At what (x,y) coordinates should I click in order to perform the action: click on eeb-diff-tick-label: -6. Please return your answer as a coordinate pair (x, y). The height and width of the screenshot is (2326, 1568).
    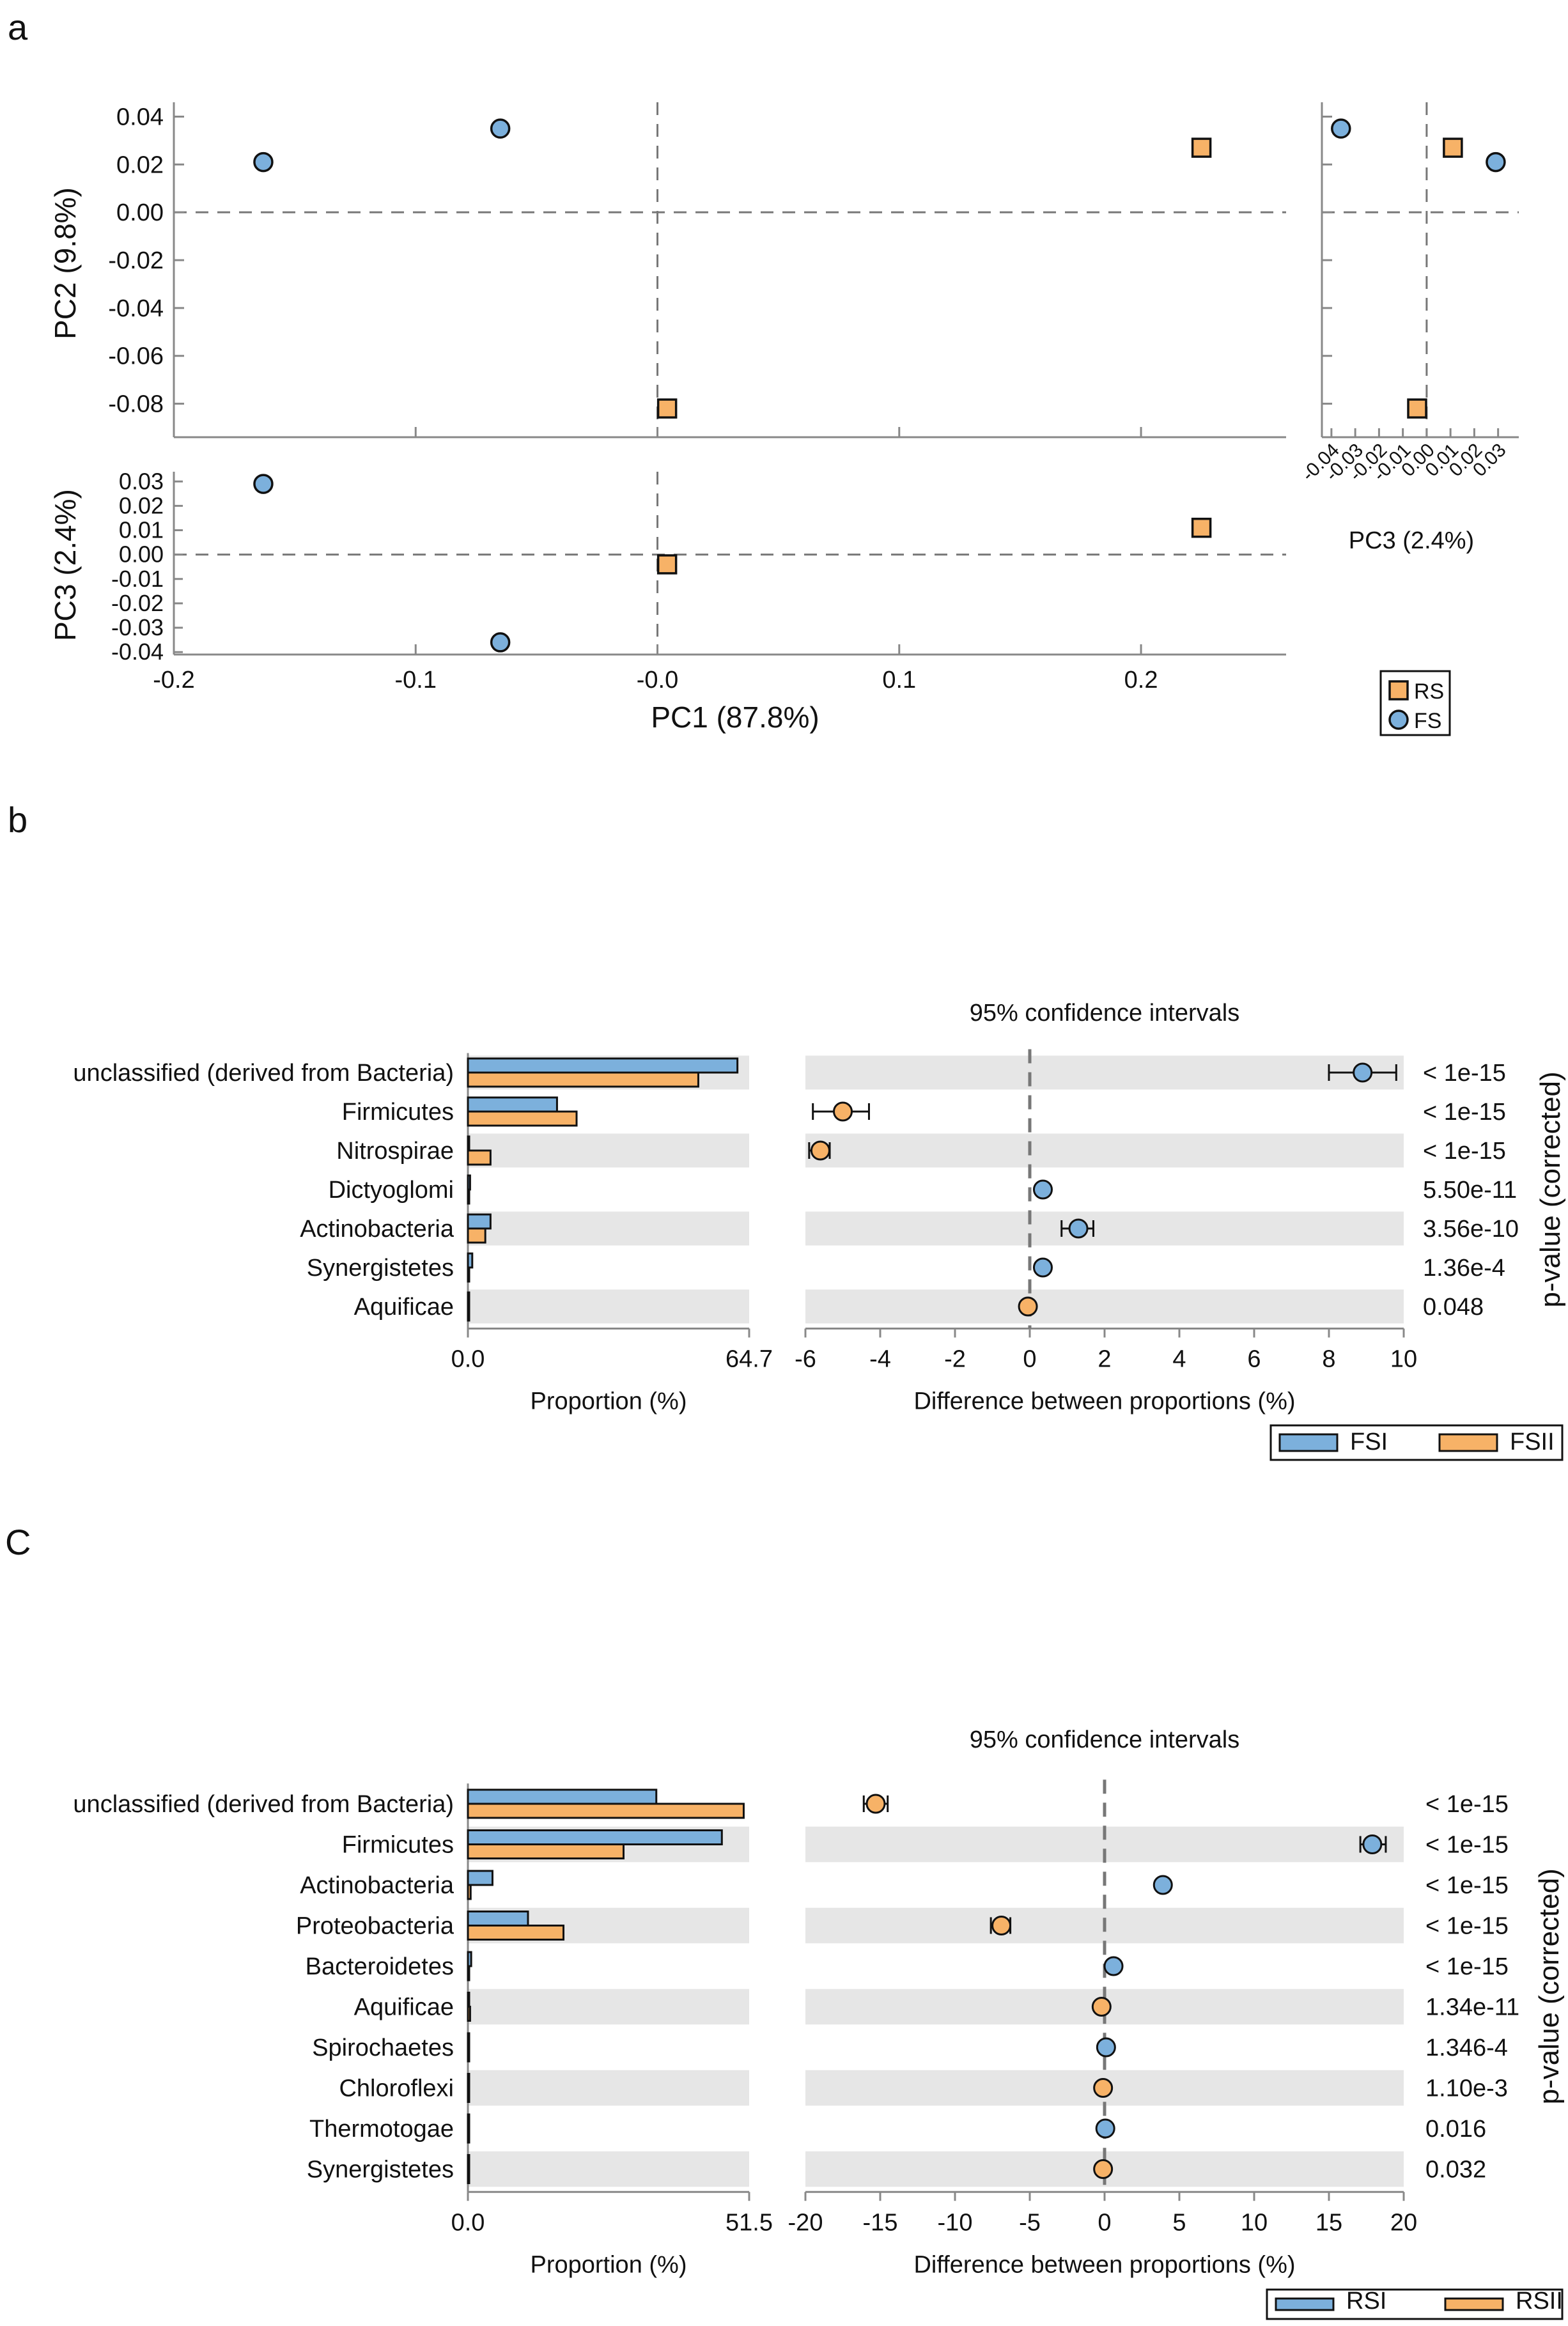
    Looking at the image, I should click on (806, 1360).